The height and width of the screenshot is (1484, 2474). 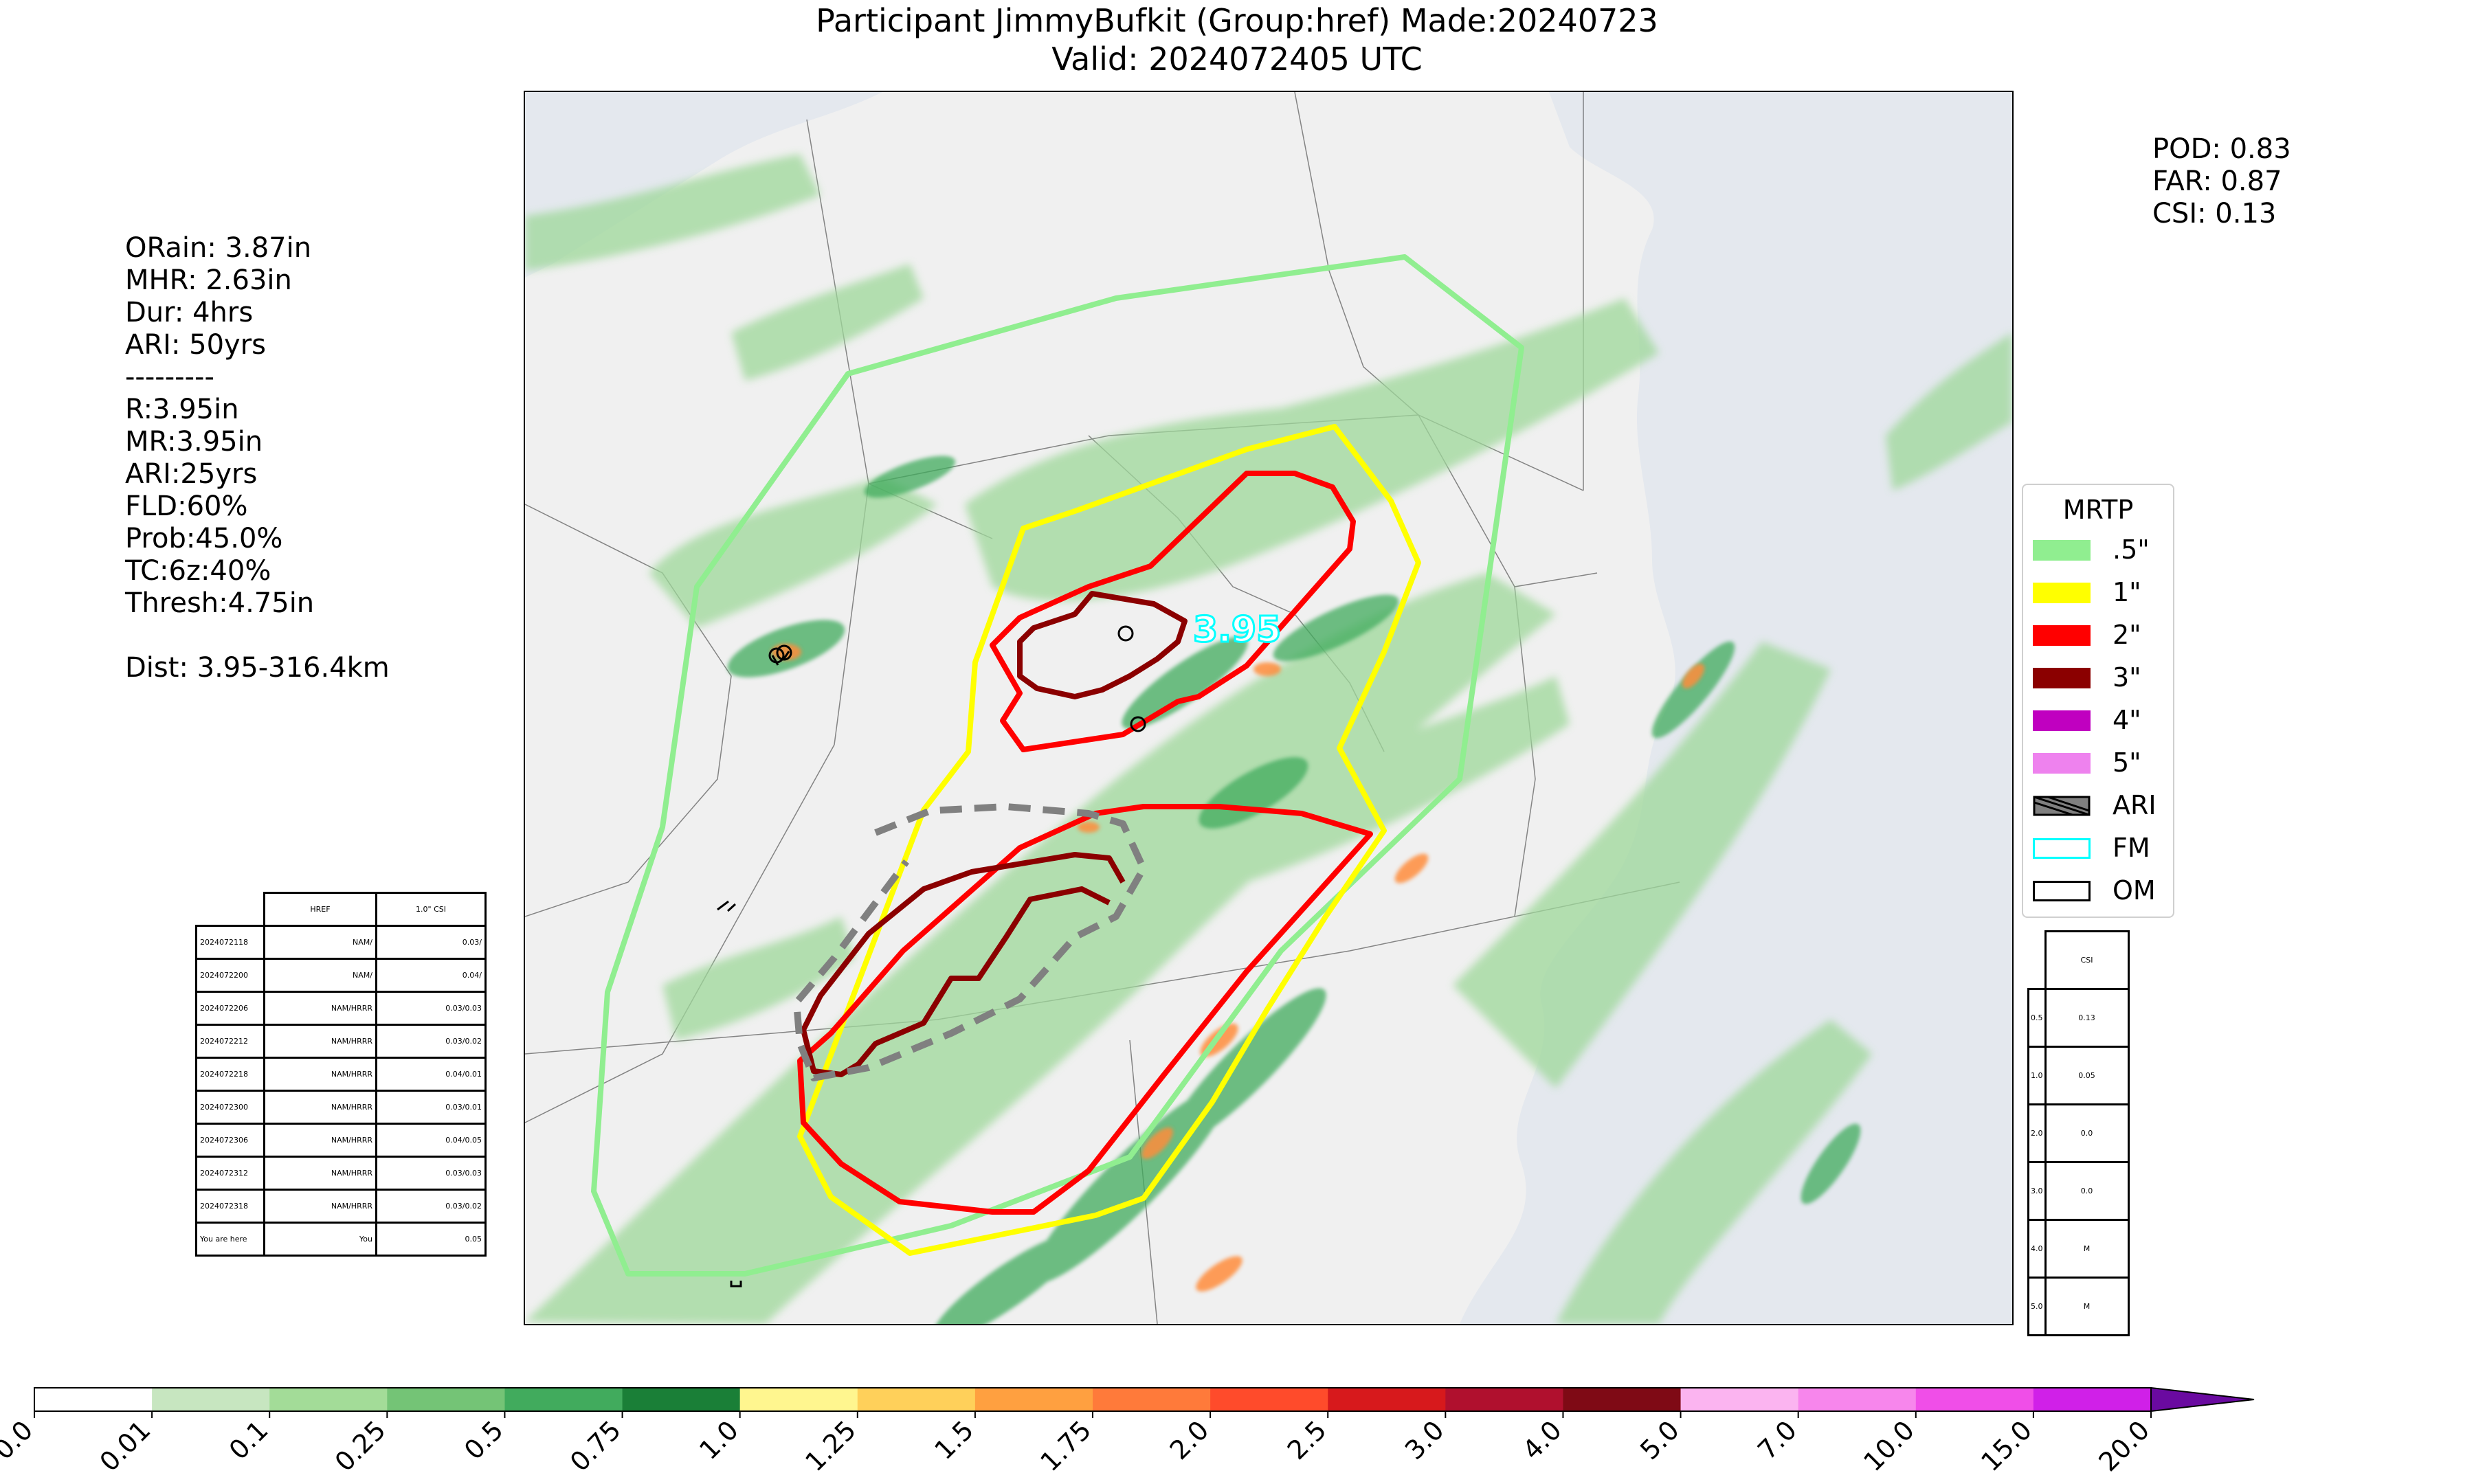 What do you see at coordinates (2078, 1249) in the screenshot?
I see `table-row: 4.0 M` at bounding box center [2078, 1249].